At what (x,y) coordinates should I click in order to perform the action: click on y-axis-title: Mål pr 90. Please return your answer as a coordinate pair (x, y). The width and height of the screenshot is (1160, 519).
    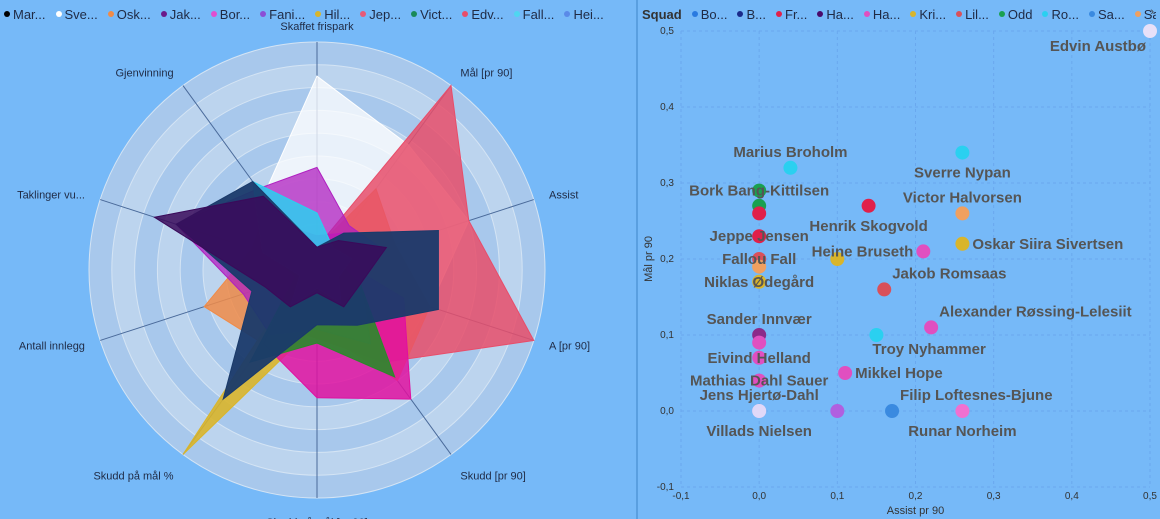
    Looking at the image, I should click on (649, 259).